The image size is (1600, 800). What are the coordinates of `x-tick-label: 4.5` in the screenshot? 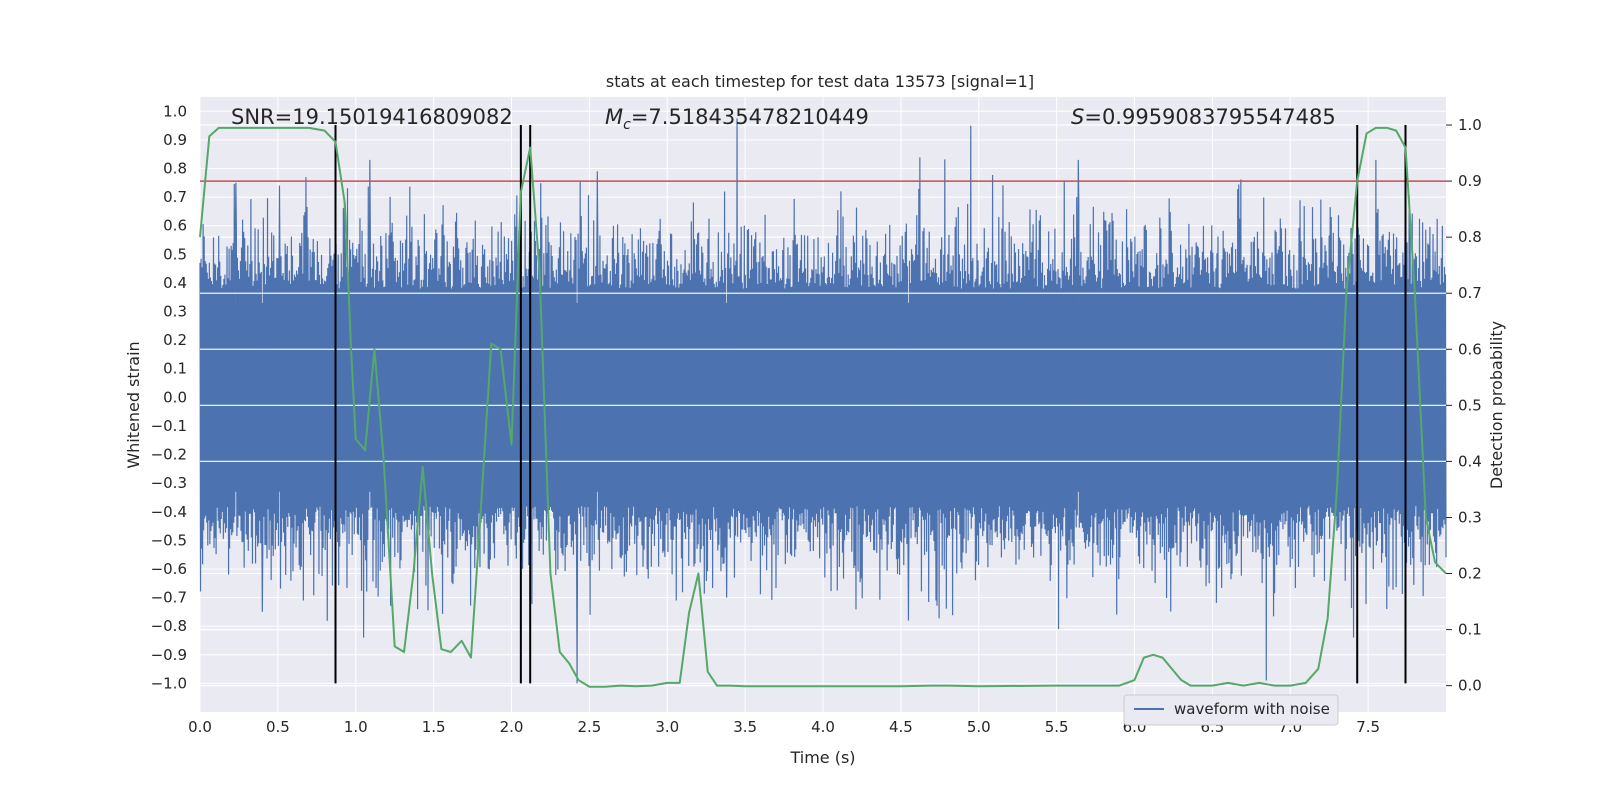 It's located at (901, 727).